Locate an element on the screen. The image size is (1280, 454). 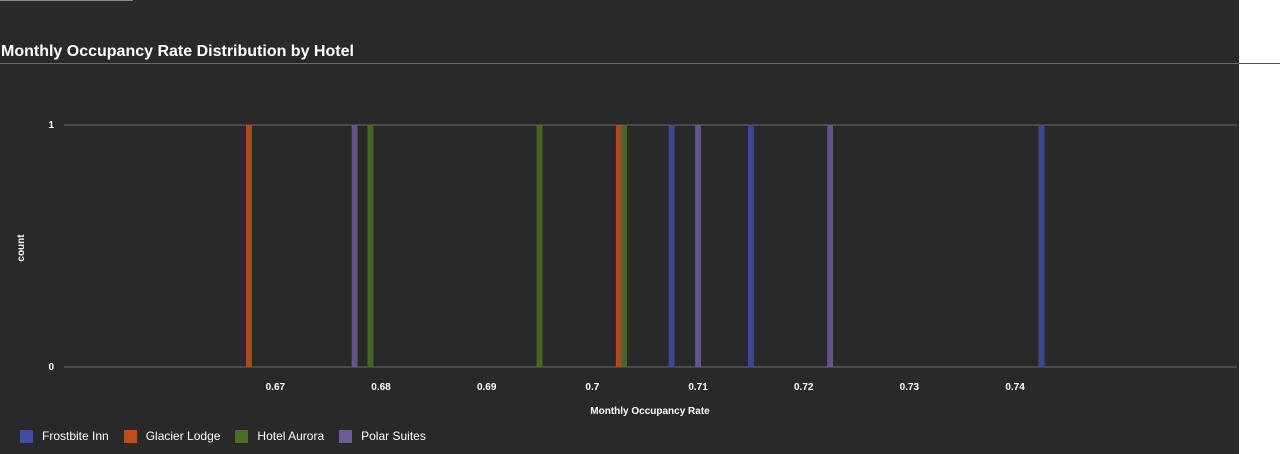
x-tick-label: 0.73 is located at coordinates (910, 387).